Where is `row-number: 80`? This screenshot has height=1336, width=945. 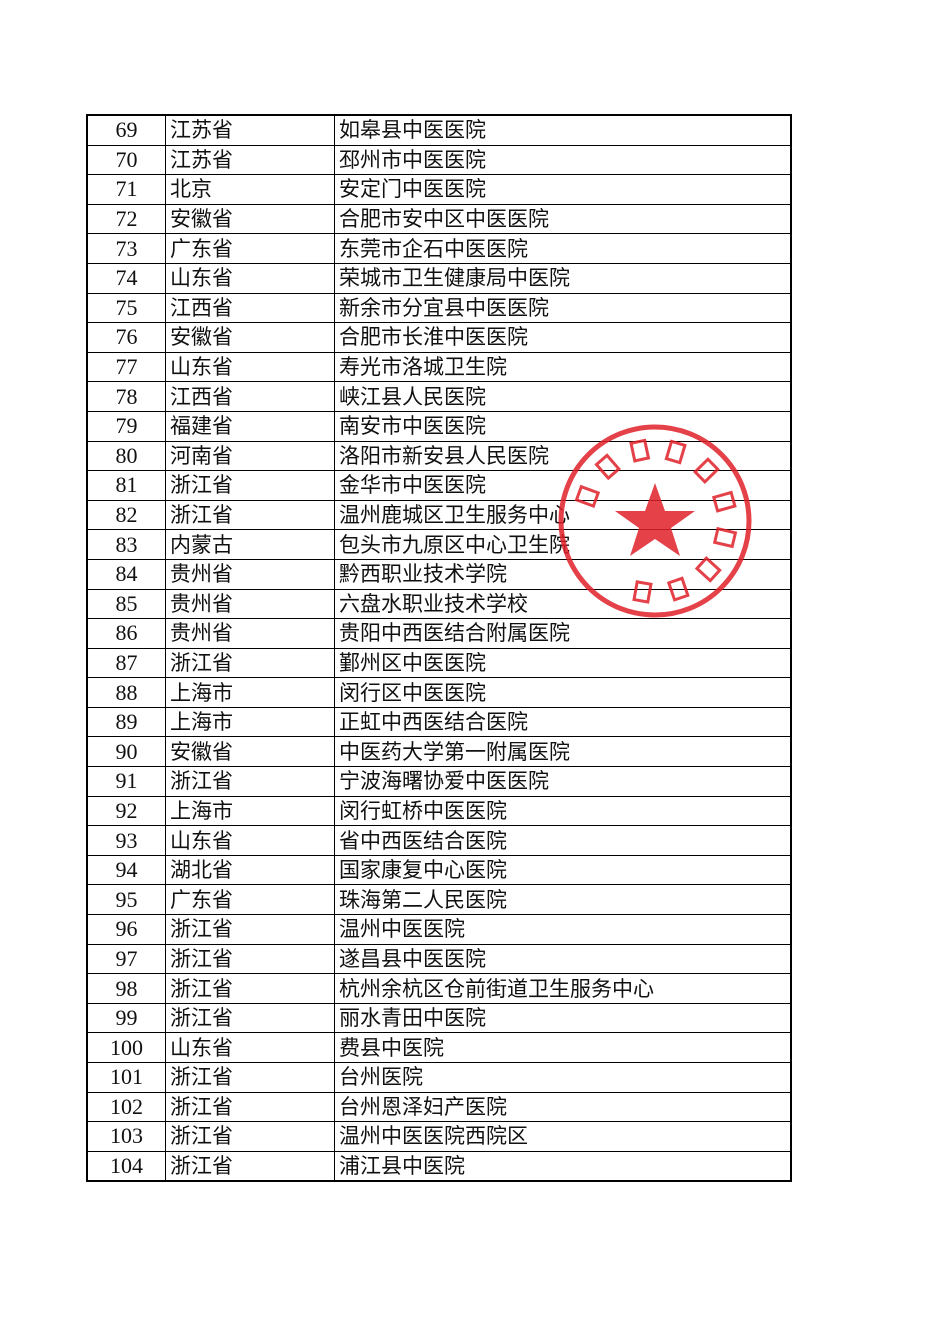 row-number: 80 is located at coordinates (126, 456).